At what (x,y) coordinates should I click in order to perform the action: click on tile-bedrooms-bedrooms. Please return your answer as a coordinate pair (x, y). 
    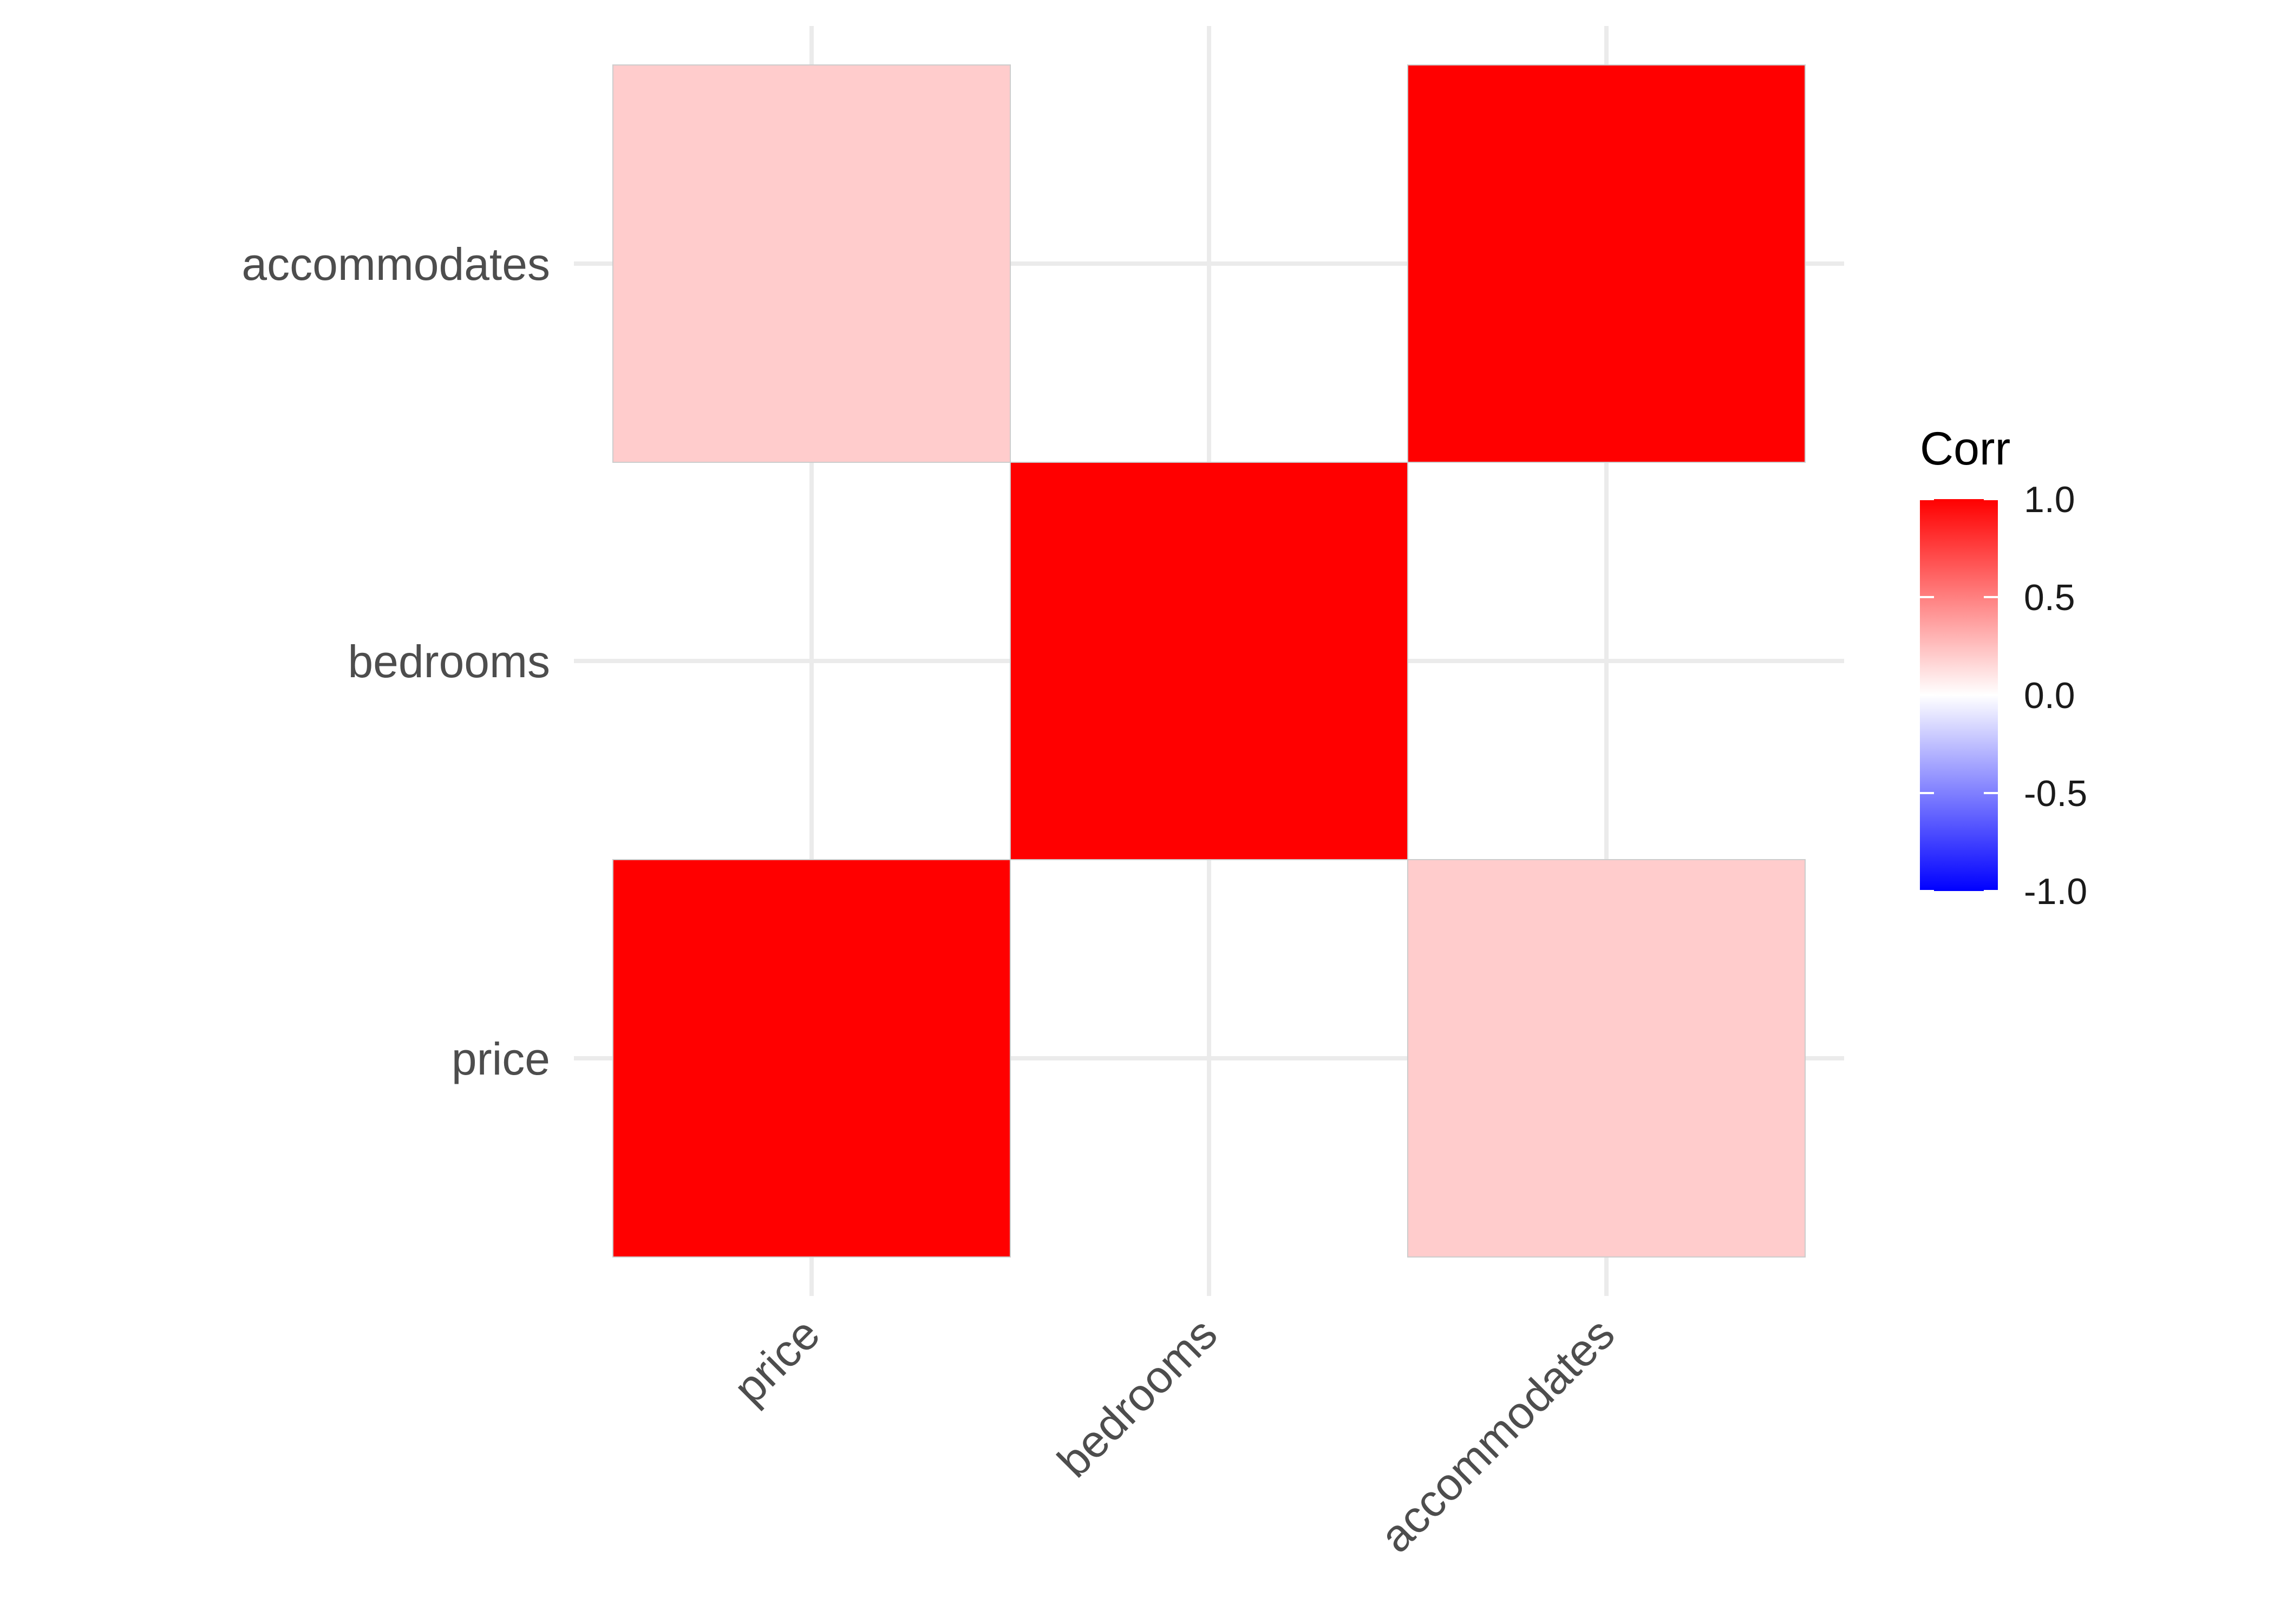
    Looking at the image, I should click on (1209, 661).